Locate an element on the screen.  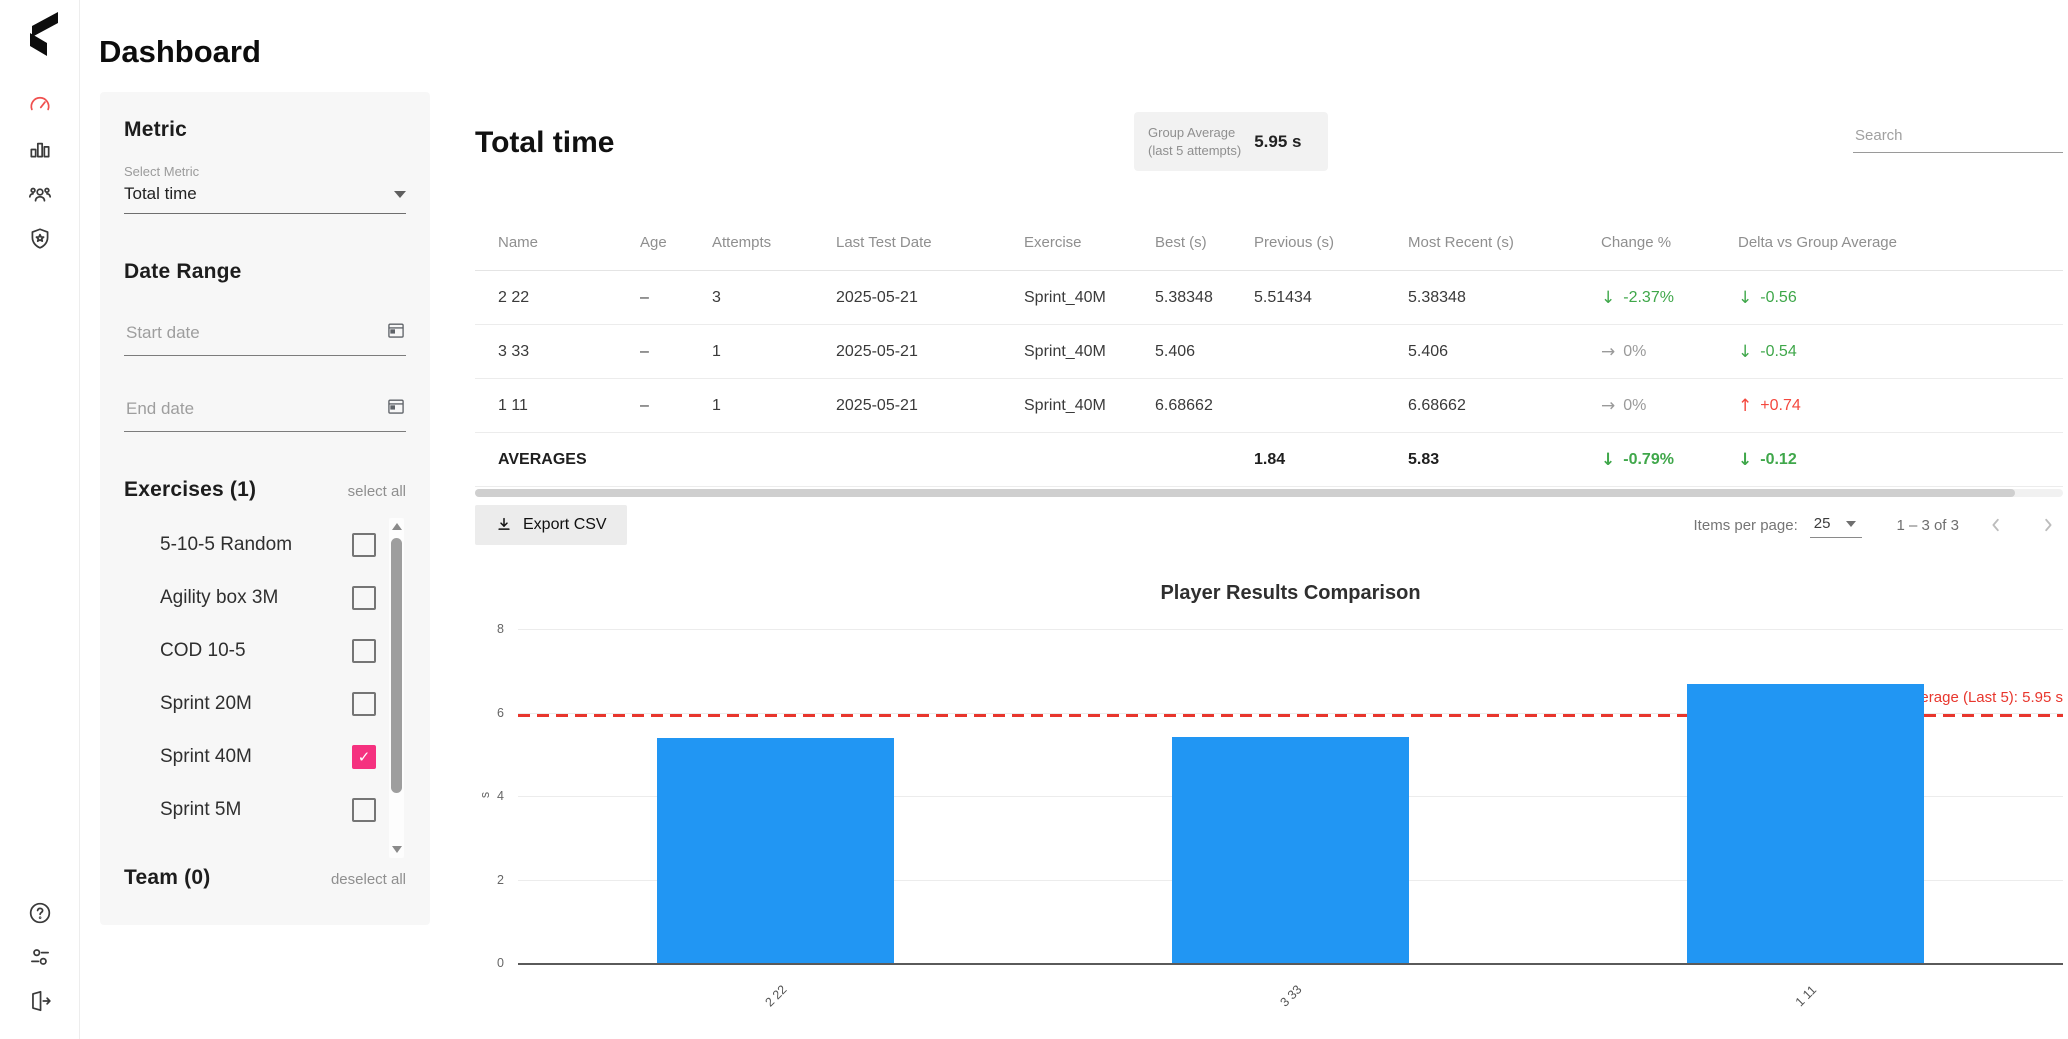
cell-previous: 1.84 is located at coordinates (1270, 459).